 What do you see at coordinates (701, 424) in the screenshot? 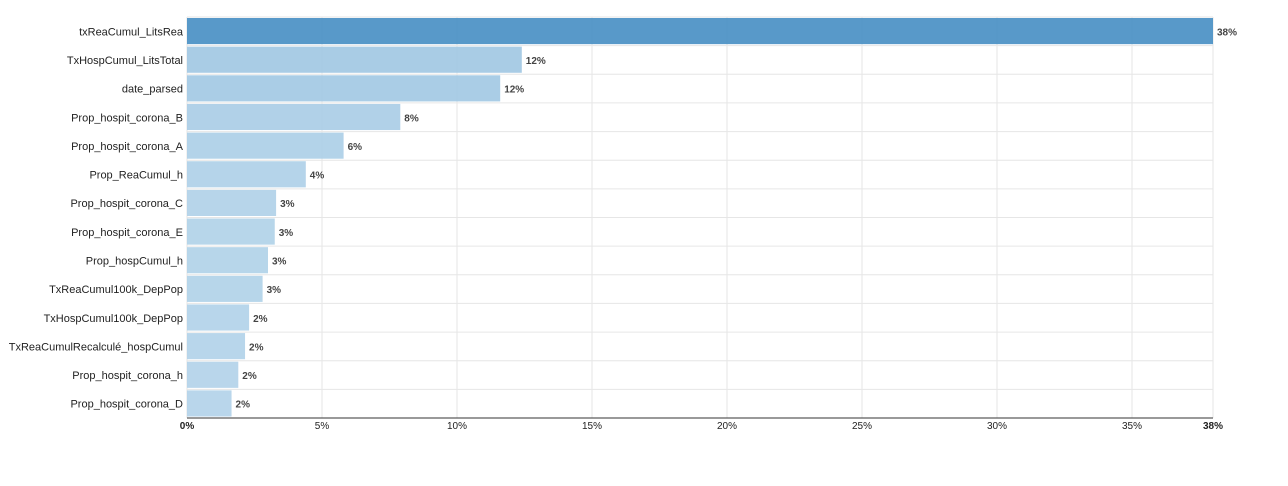
I see `x-axis: 0% 5% 10% 15% 20% 25% 30% 35% 38%` at bounding box center [701, 424].